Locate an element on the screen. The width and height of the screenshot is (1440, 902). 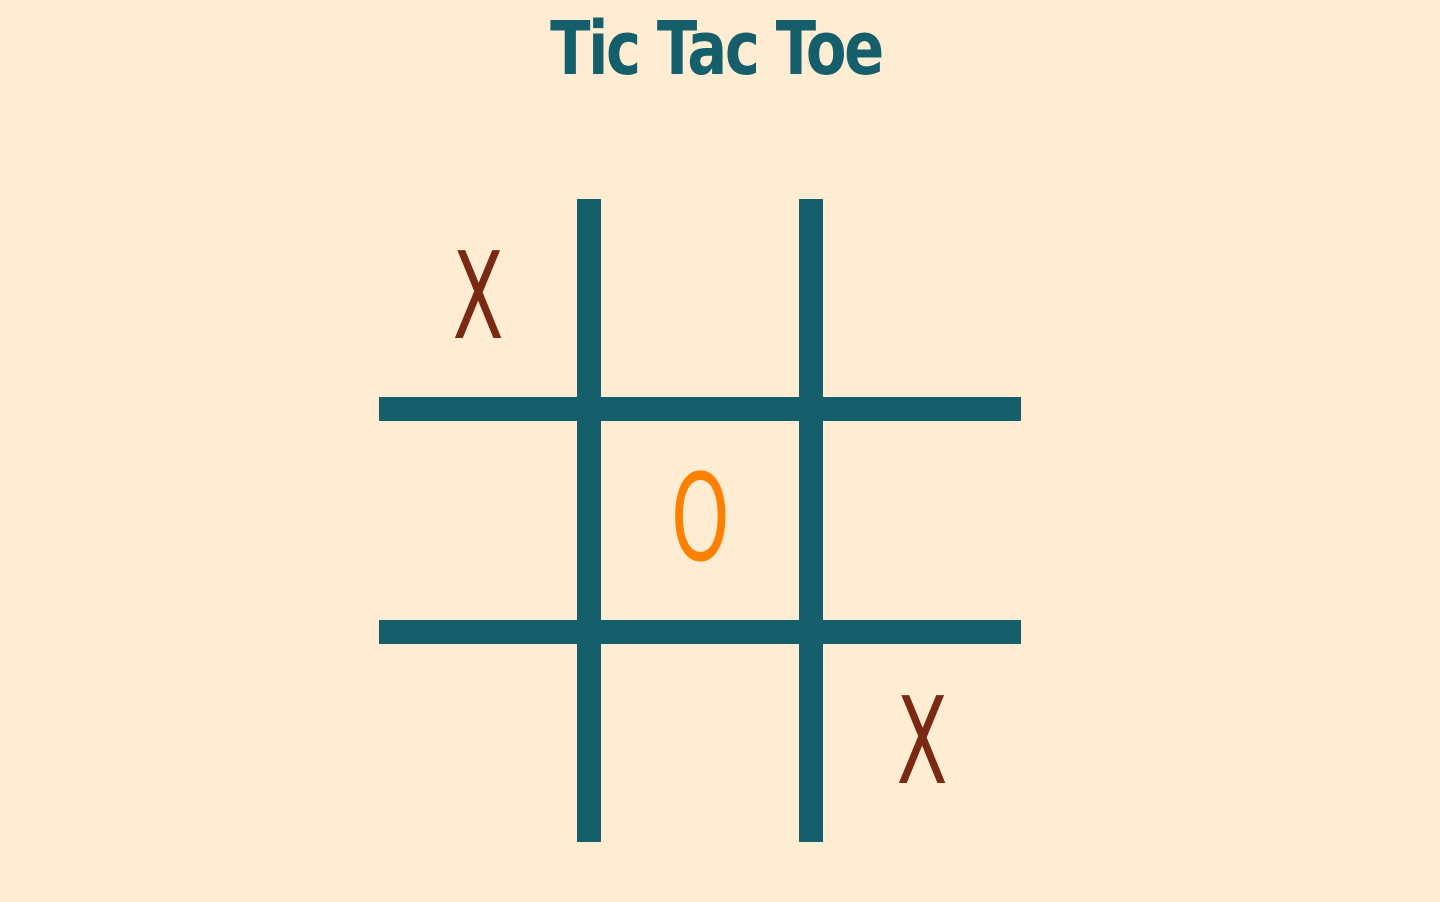
cell-mark: O is located at coordinates (700, 519).